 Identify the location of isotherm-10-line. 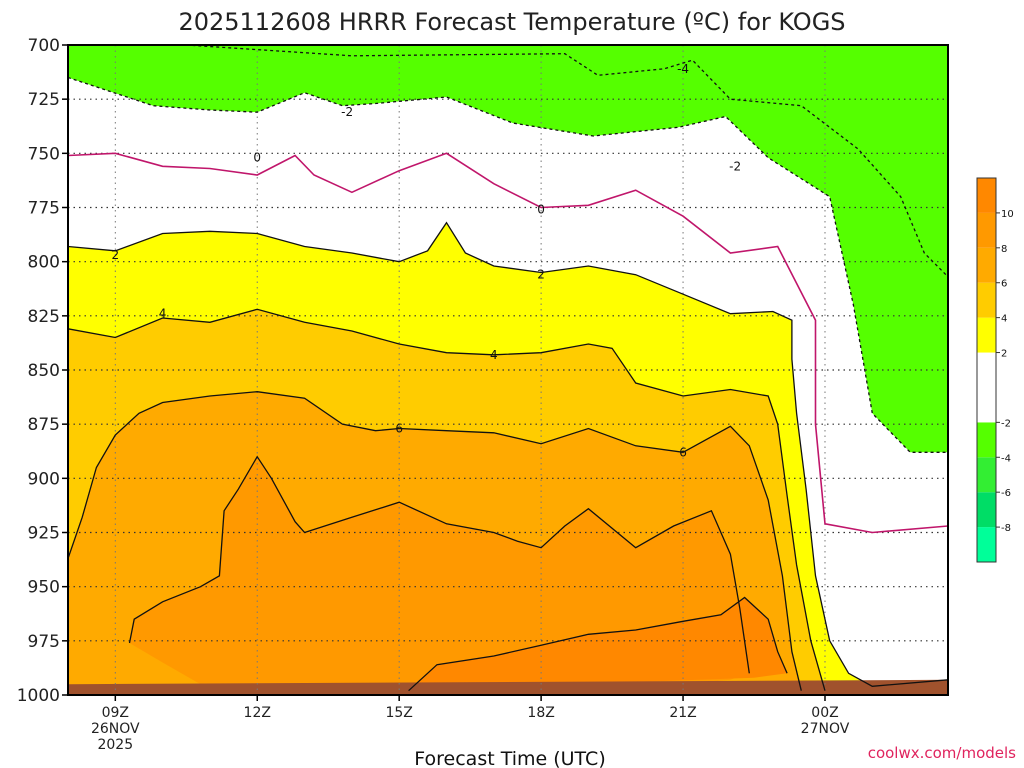
(598, 644).